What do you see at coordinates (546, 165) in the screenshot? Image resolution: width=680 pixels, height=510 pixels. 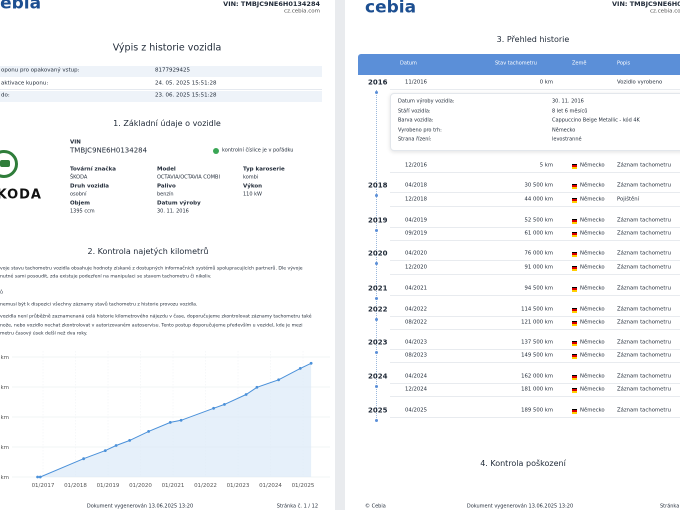 I see `row-km: 5 km` at bounding box center [546, 165].